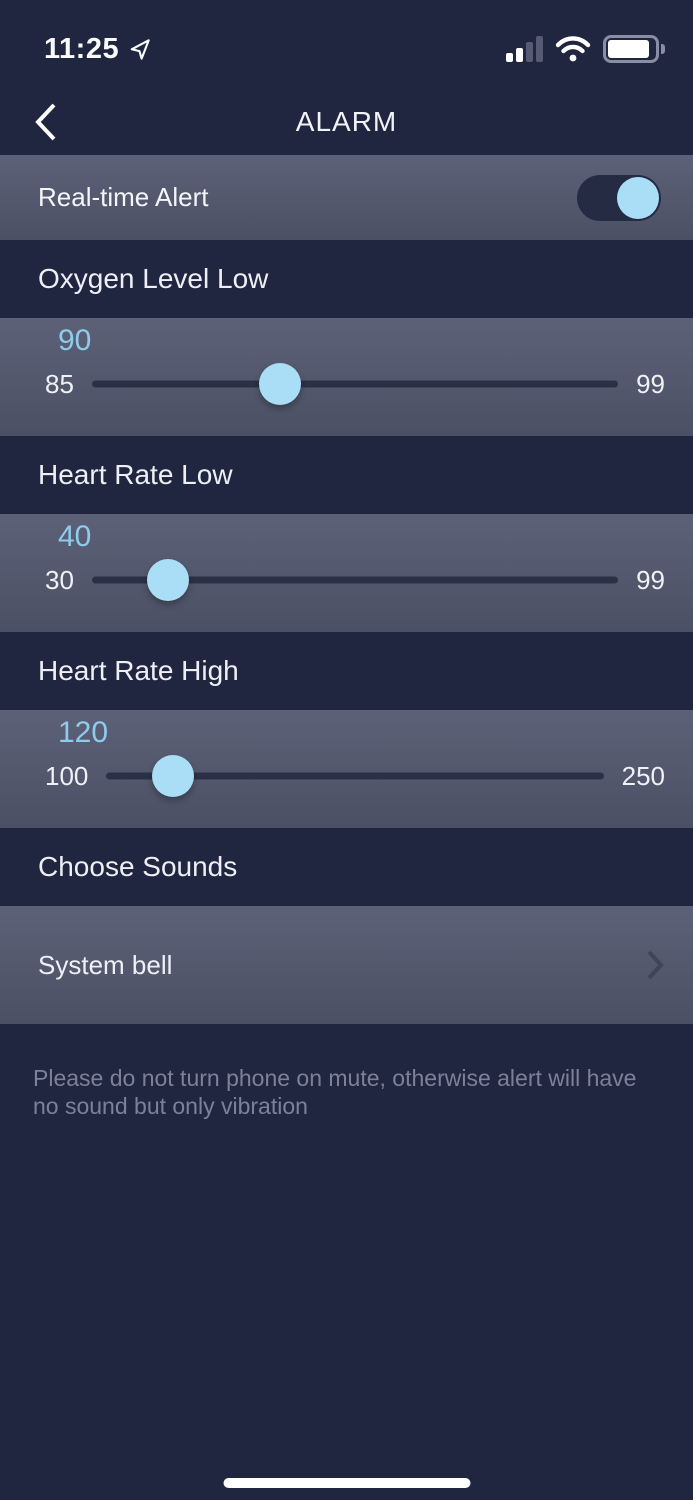 This screenshot has height=1500, width=693. Describe the element at coordinates (75, 340) in the screenshot. I see `slider-current-value: 90` at that location.